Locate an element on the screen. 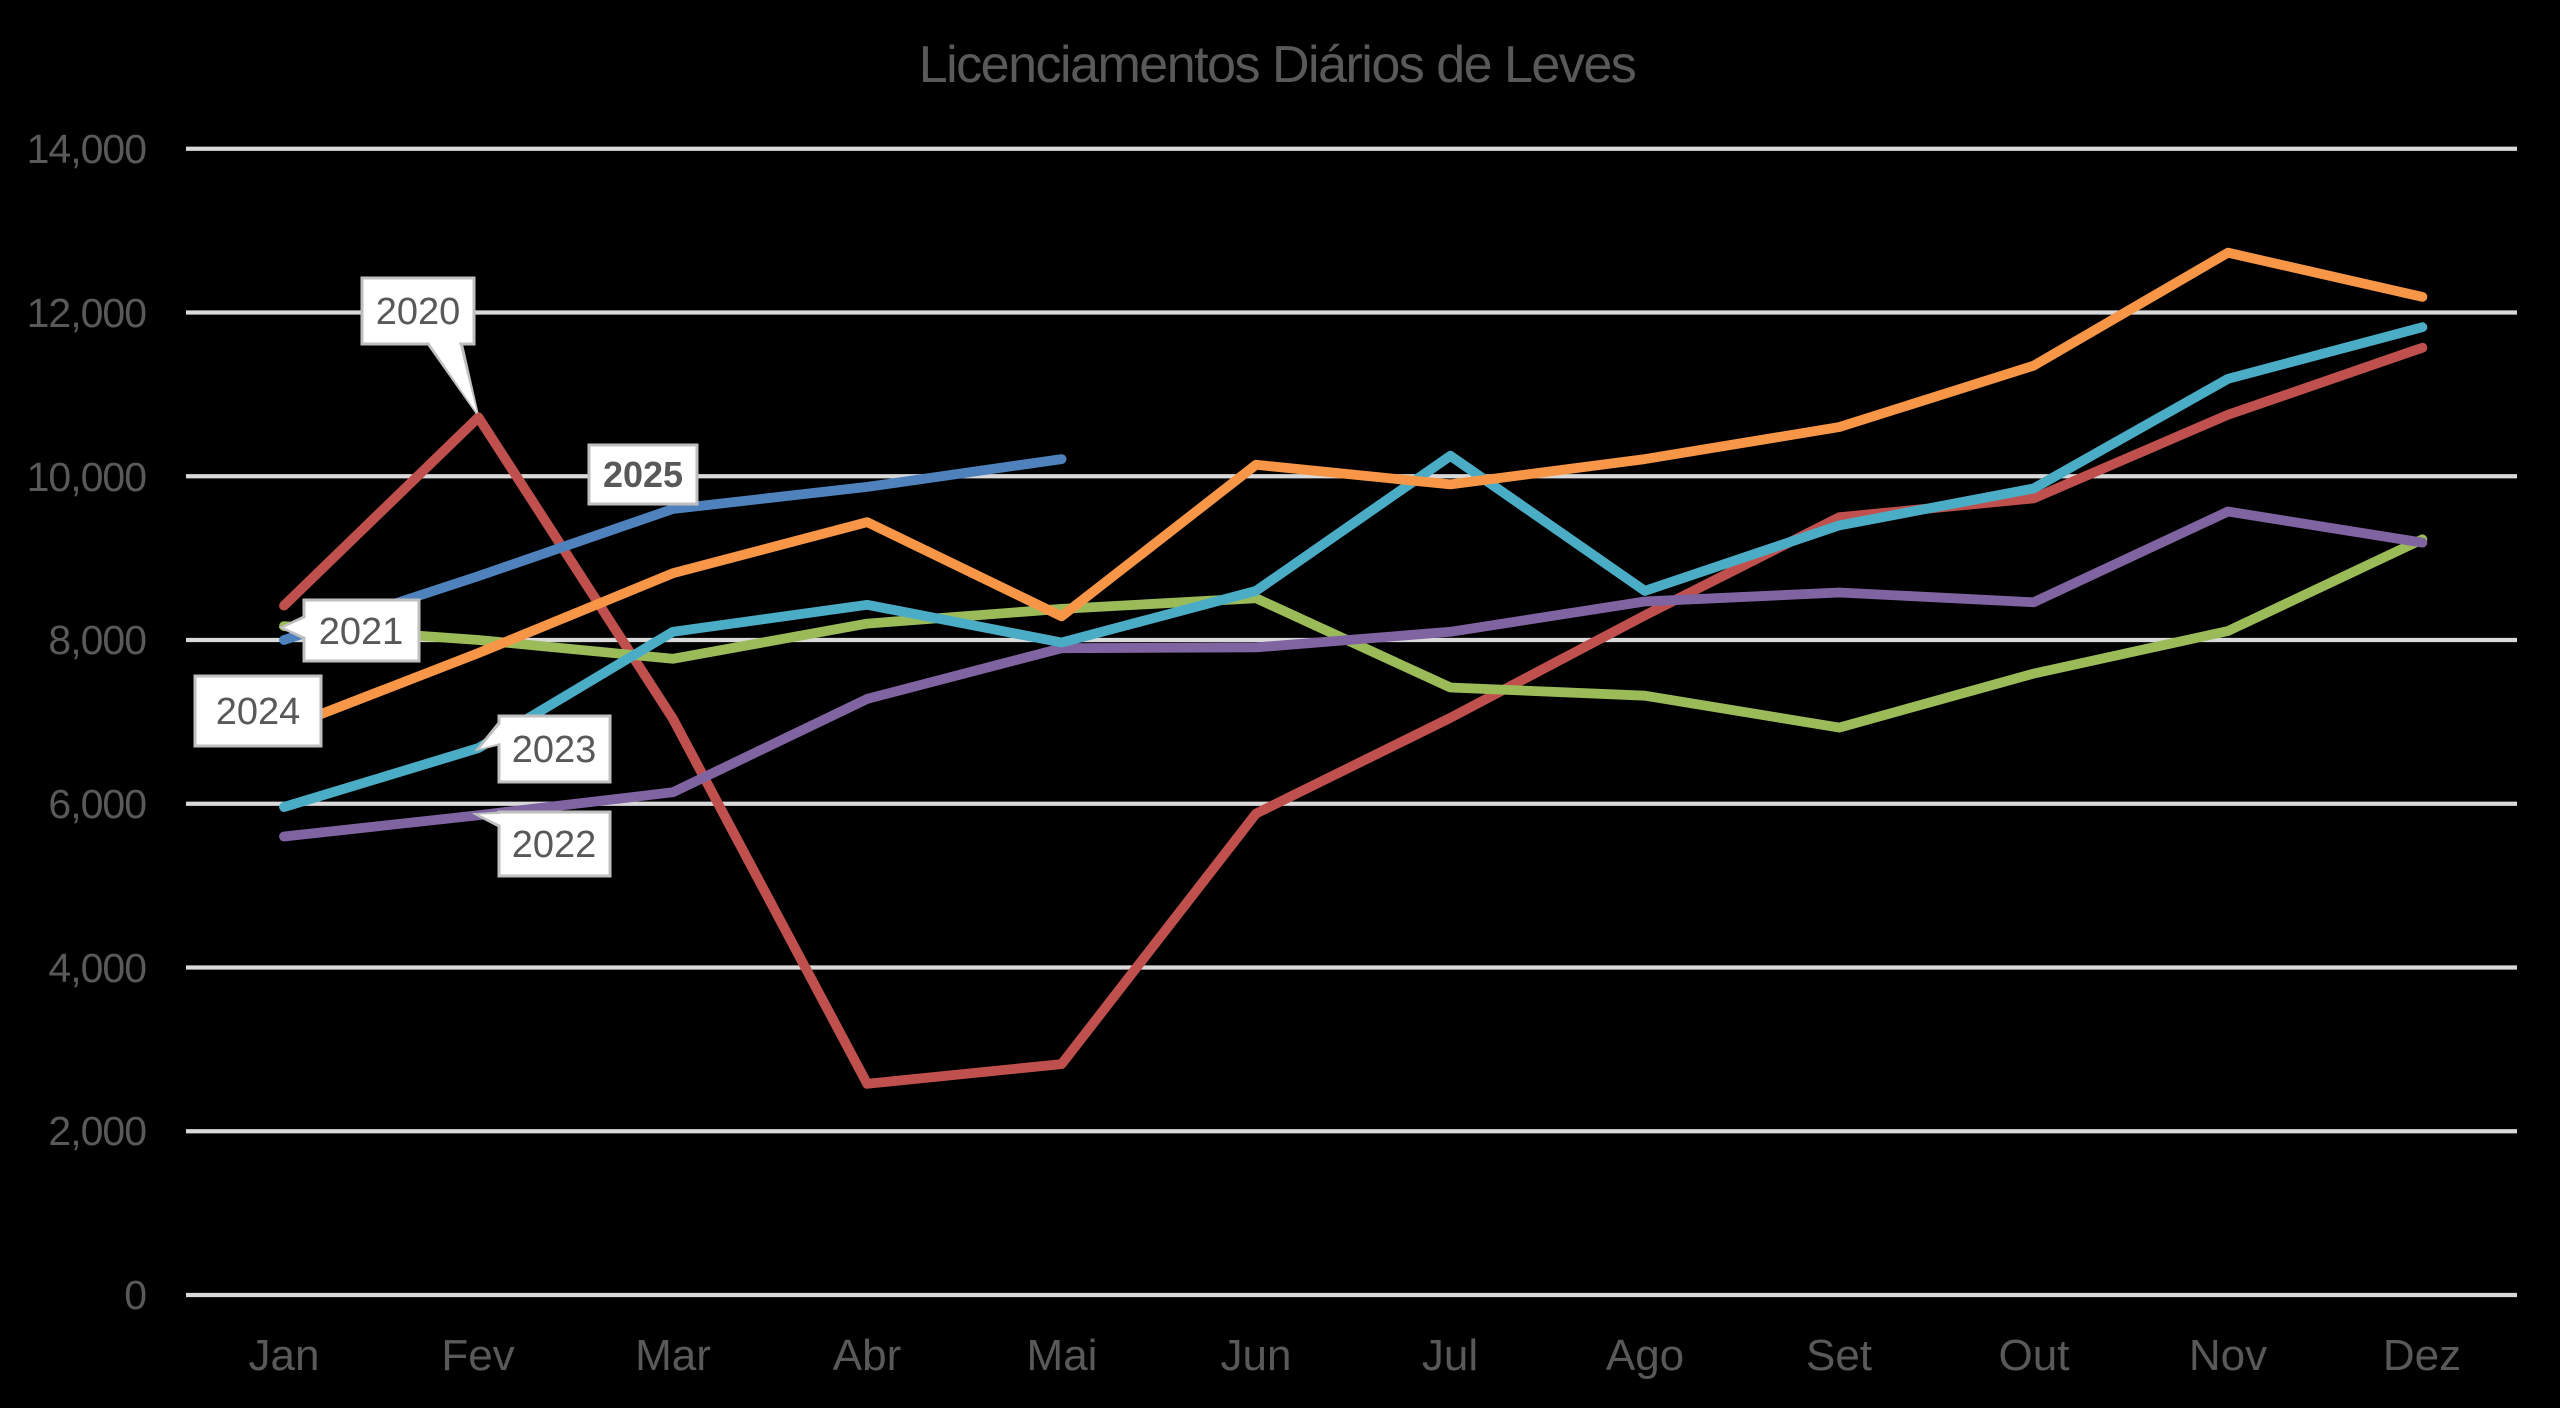 The height and width of the screenshot is (1408, 2560). svg-text: 2,000 is located at coordinates (97, 1131).